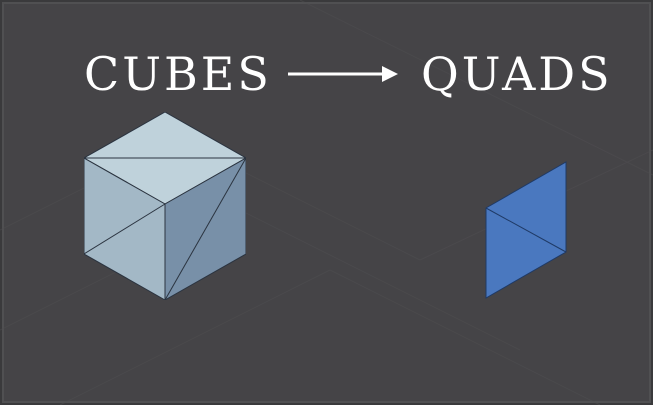 Image resolution: width=653 pixels, height=405 pixels. Describe the element at coordinates (526, 230) in the screenshot. I see `quad-face-icon` at that location.